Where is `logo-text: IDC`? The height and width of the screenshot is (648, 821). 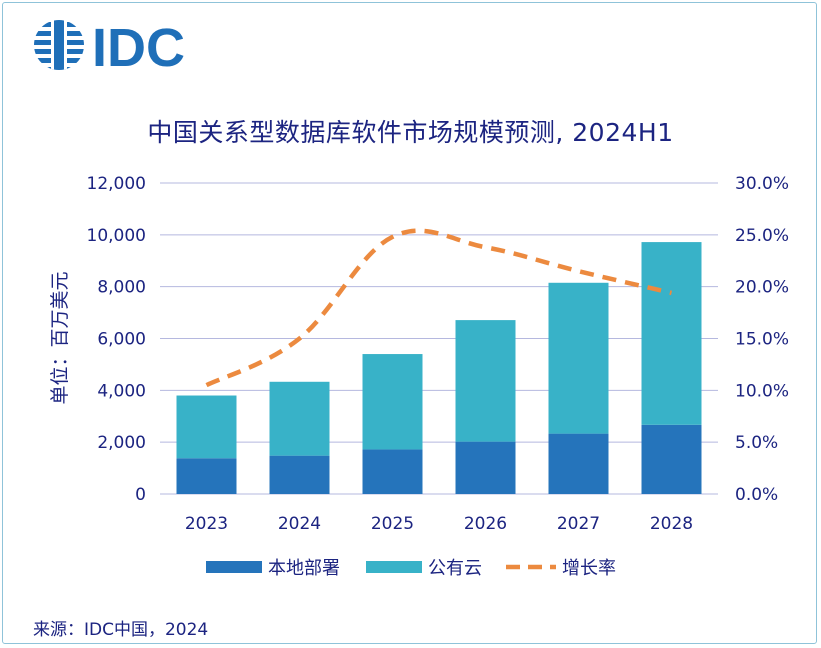 logo-text: IDC is located at coordinates (138, 47).